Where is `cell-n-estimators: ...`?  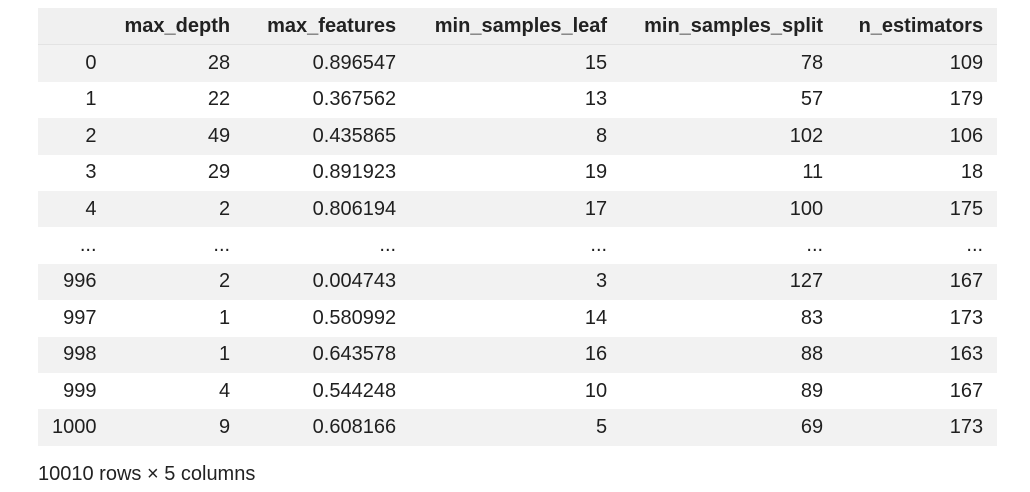
cell-n-estimators: ... is located at coordinates (917, 245).